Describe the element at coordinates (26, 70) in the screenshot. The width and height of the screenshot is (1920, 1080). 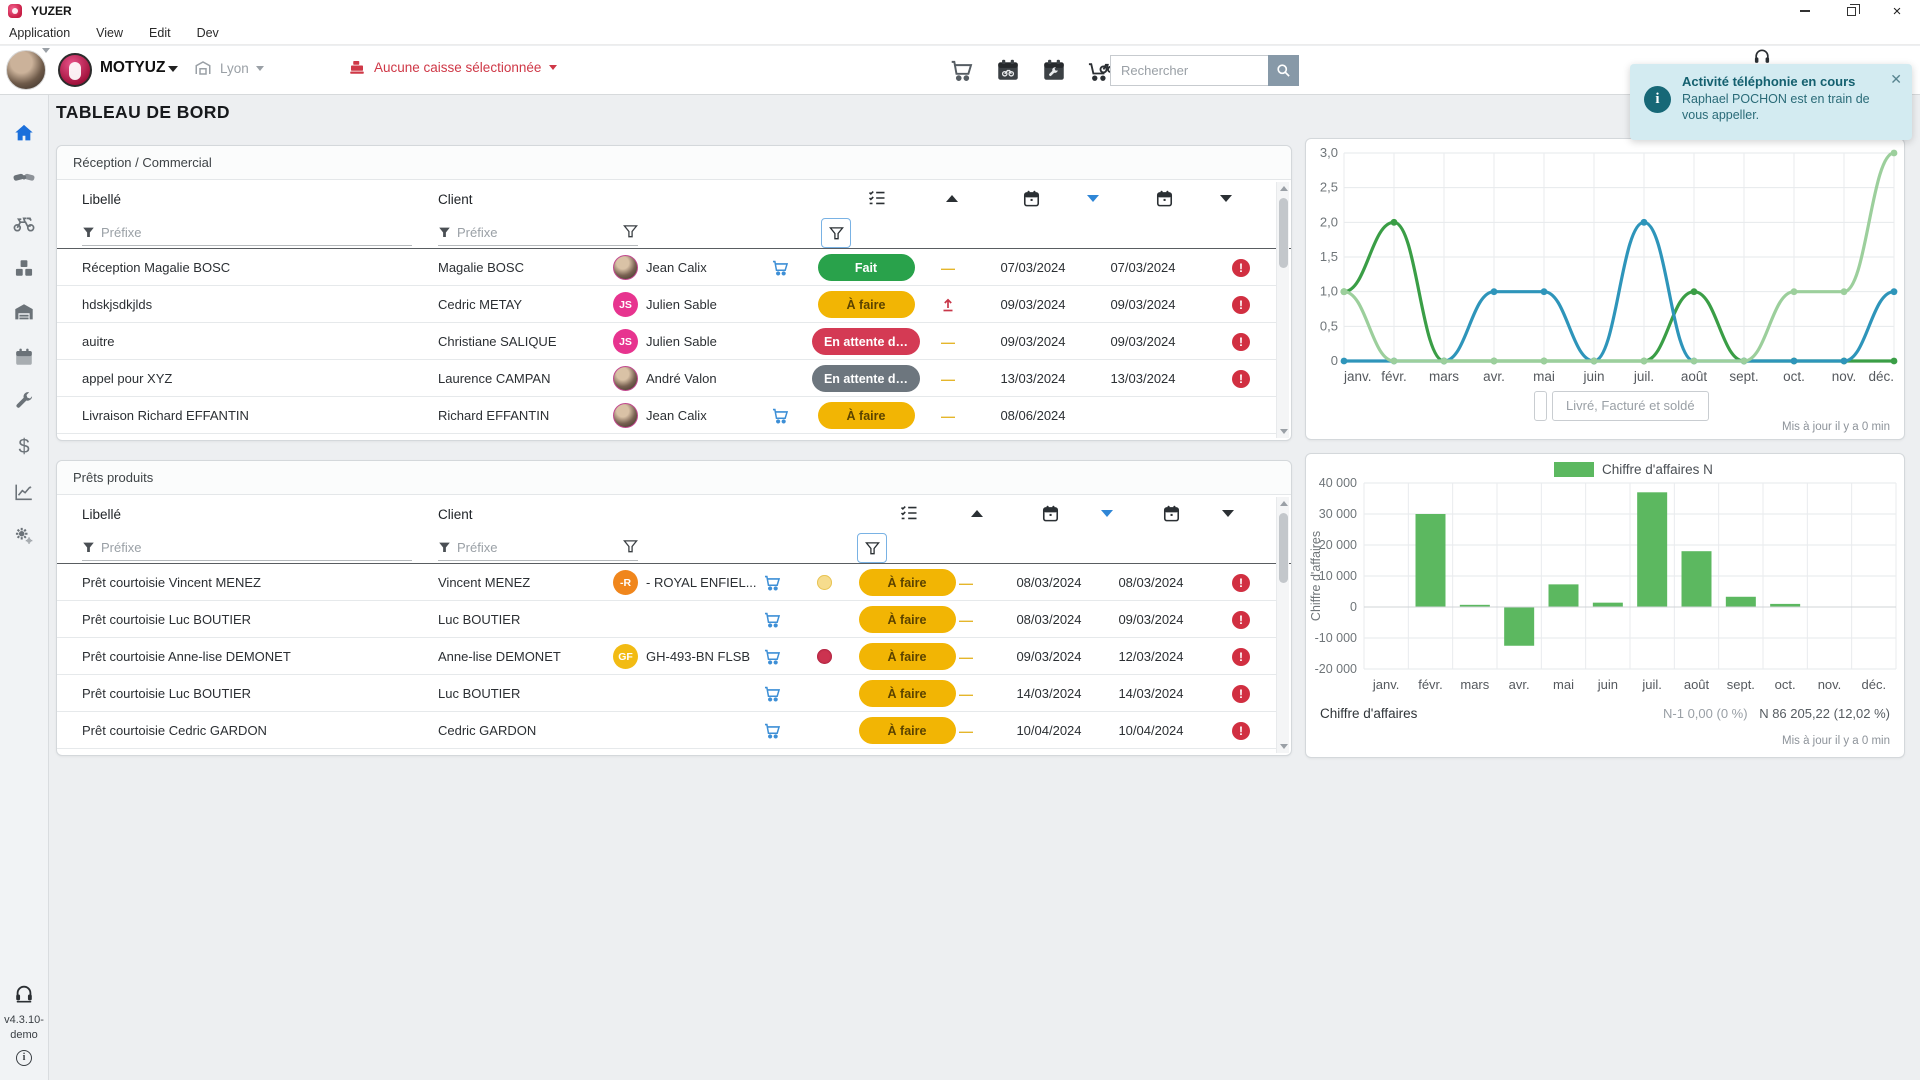
I see `user-avatar` at that location.